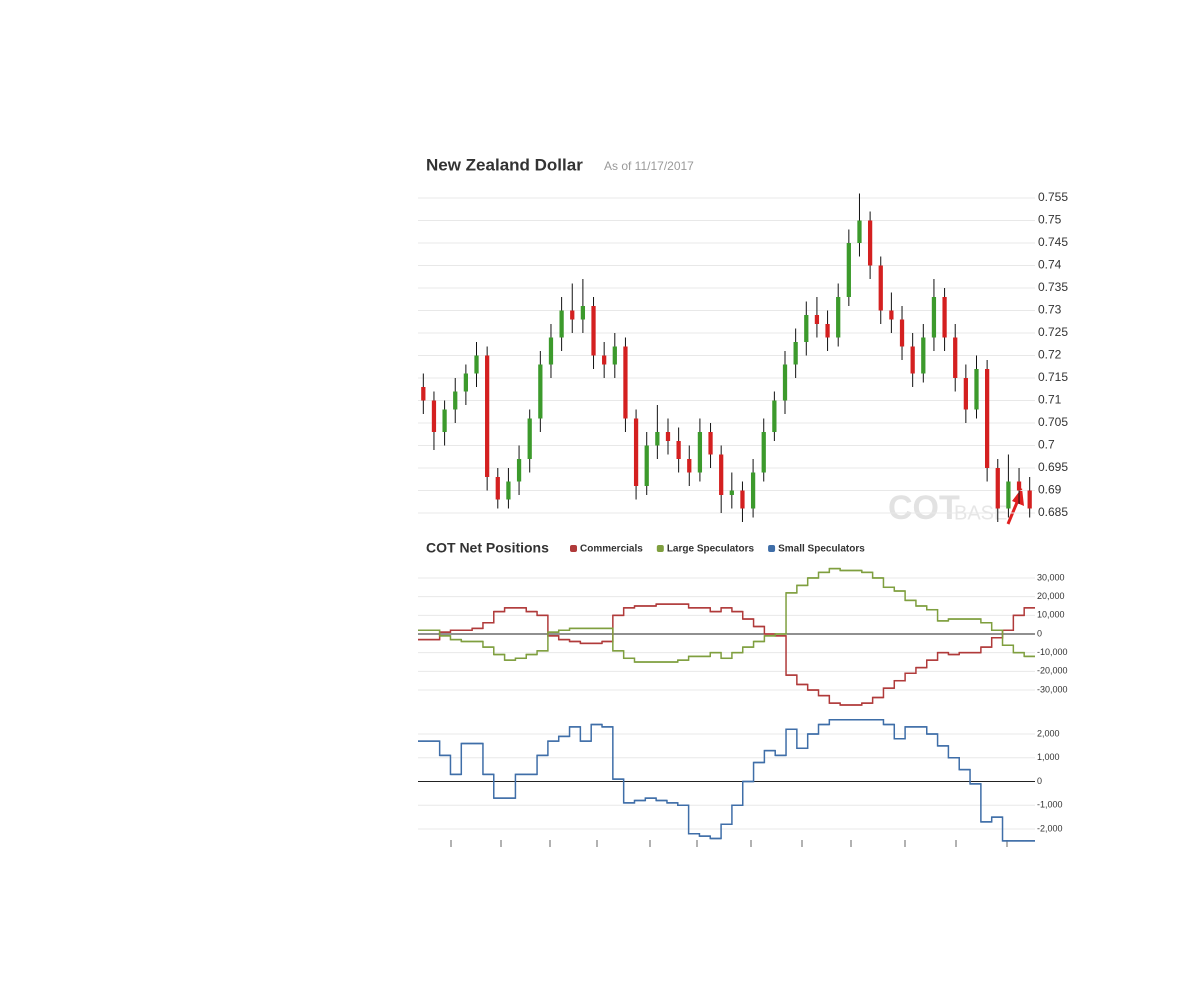 The image size is (1192, 1004). Describe the element at coordinates (1046, 445) in the screenshot. I see `y-tick-label: 0.7` at that location.